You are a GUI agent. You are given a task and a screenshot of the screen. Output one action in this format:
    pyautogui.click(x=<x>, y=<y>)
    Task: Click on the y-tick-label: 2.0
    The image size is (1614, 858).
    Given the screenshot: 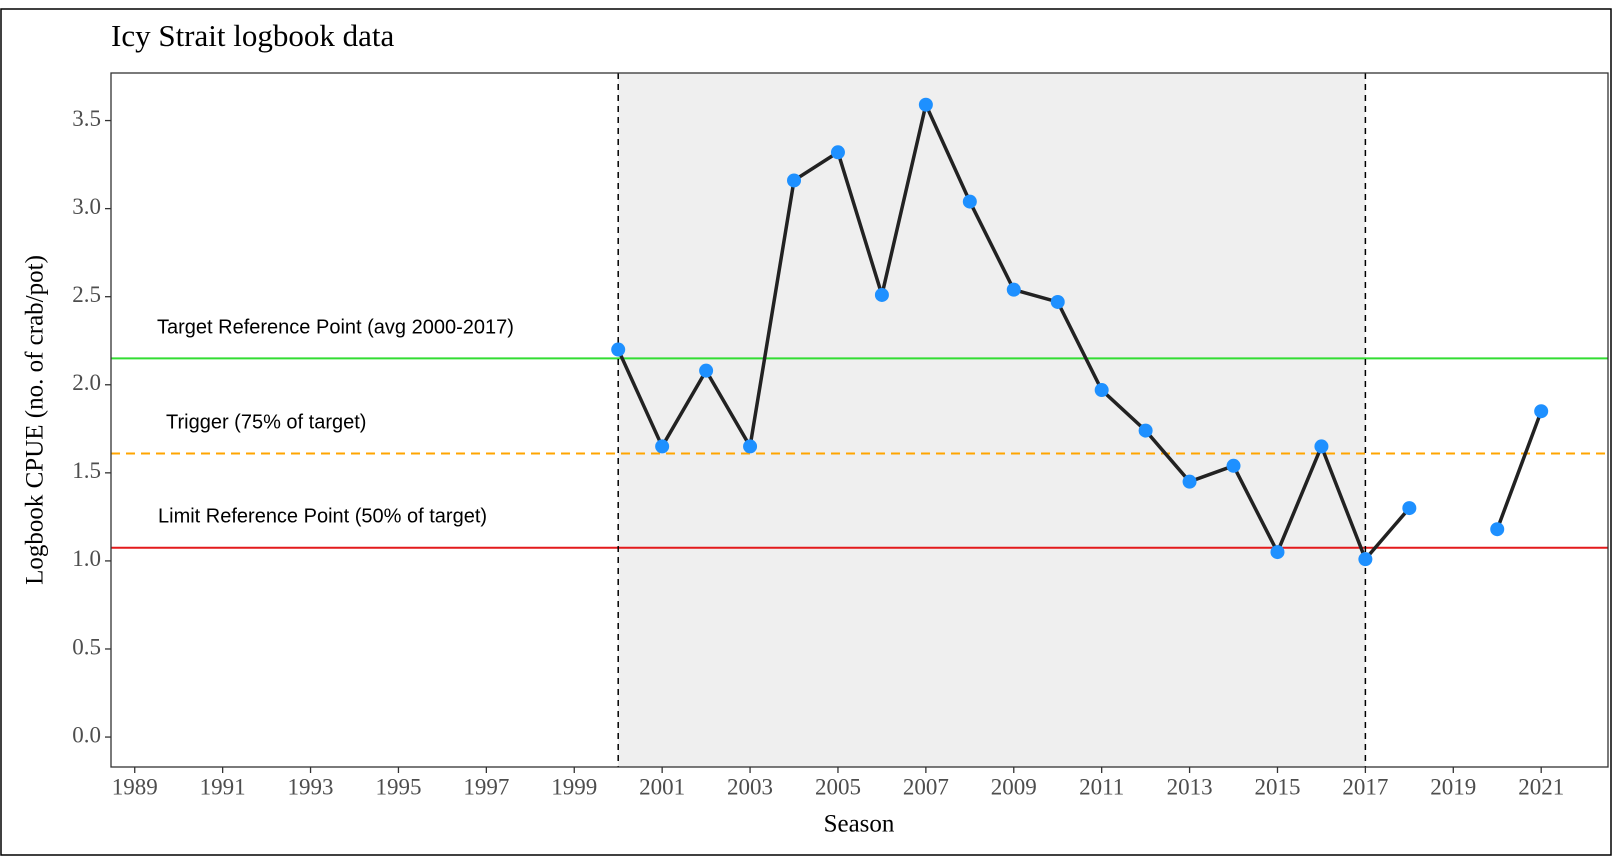 What is the action you would take?
    pyautogui.click(x=86, y=382)
    